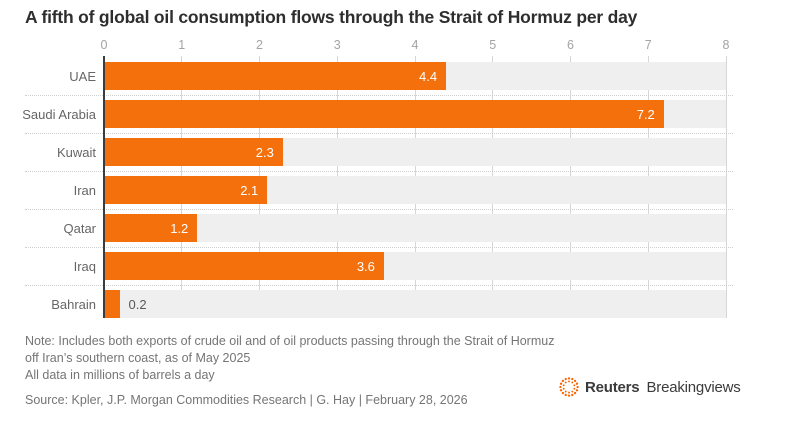  What do you see at coordinates (120, 375) in the screenshot?
I see `note-text-line-3: All data in millions of barrels a day` at bounding box center [120, 375].